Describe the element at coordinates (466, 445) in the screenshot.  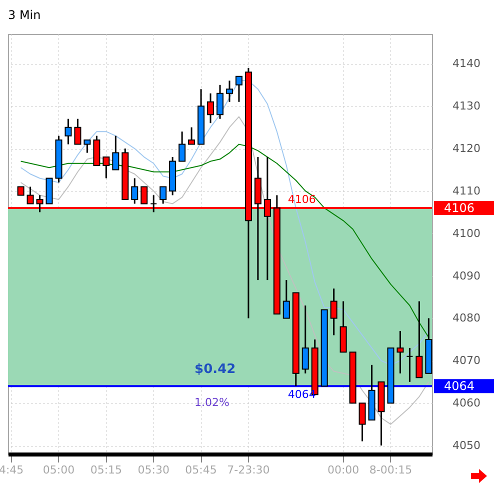
I see `y-tick-label: 4050` at that location.